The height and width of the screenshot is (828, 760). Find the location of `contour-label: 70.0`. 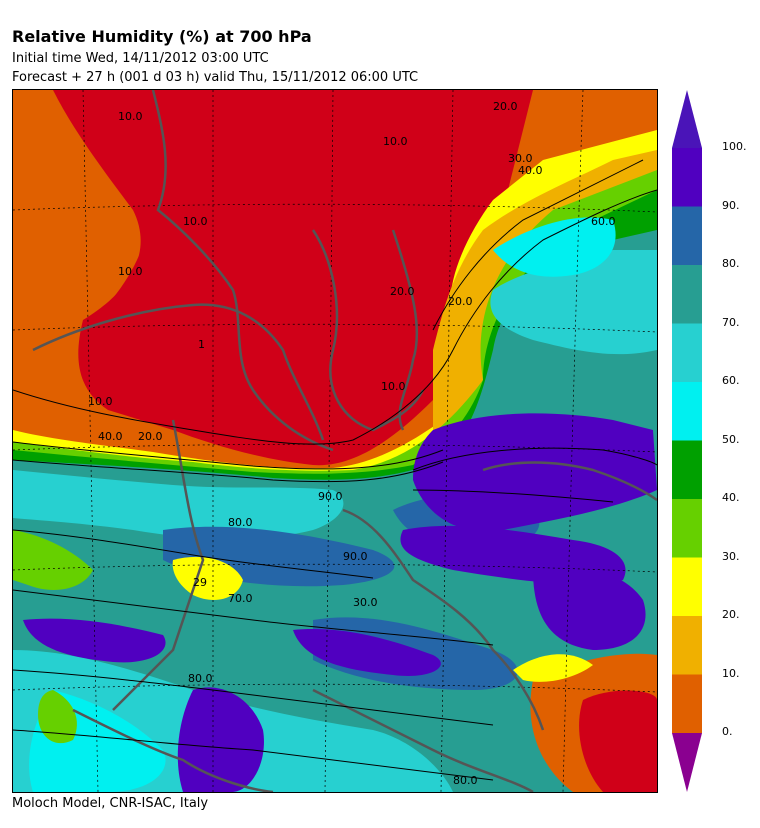

contour-label: 70.0 is located at coordinates (240, 598).